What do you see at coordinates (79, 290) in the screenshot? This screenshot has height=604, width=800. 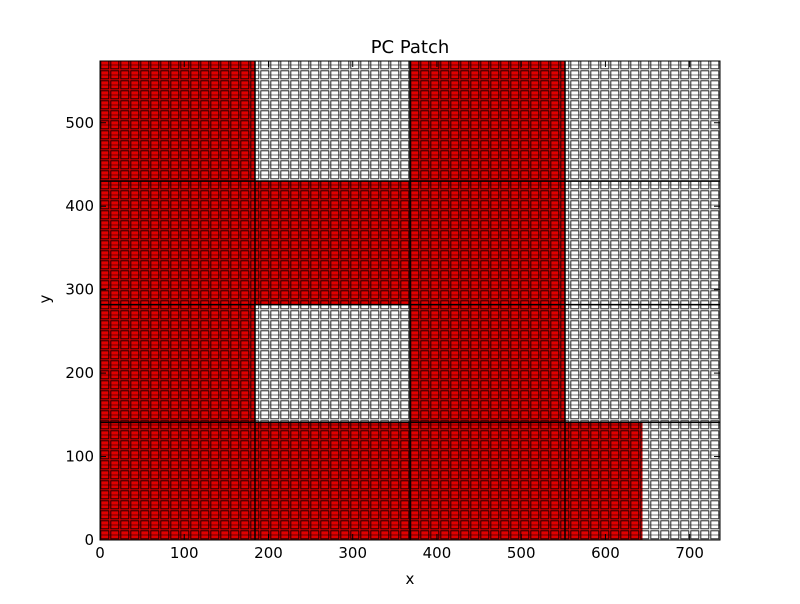 I see `y-tick-label: 300` at bounding box center [79, 290].